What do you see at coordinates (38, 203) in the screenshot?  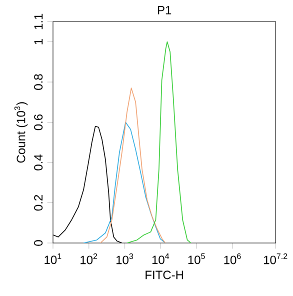 I see `y-tick-label: 0.2` at bounding box center [38, 203].